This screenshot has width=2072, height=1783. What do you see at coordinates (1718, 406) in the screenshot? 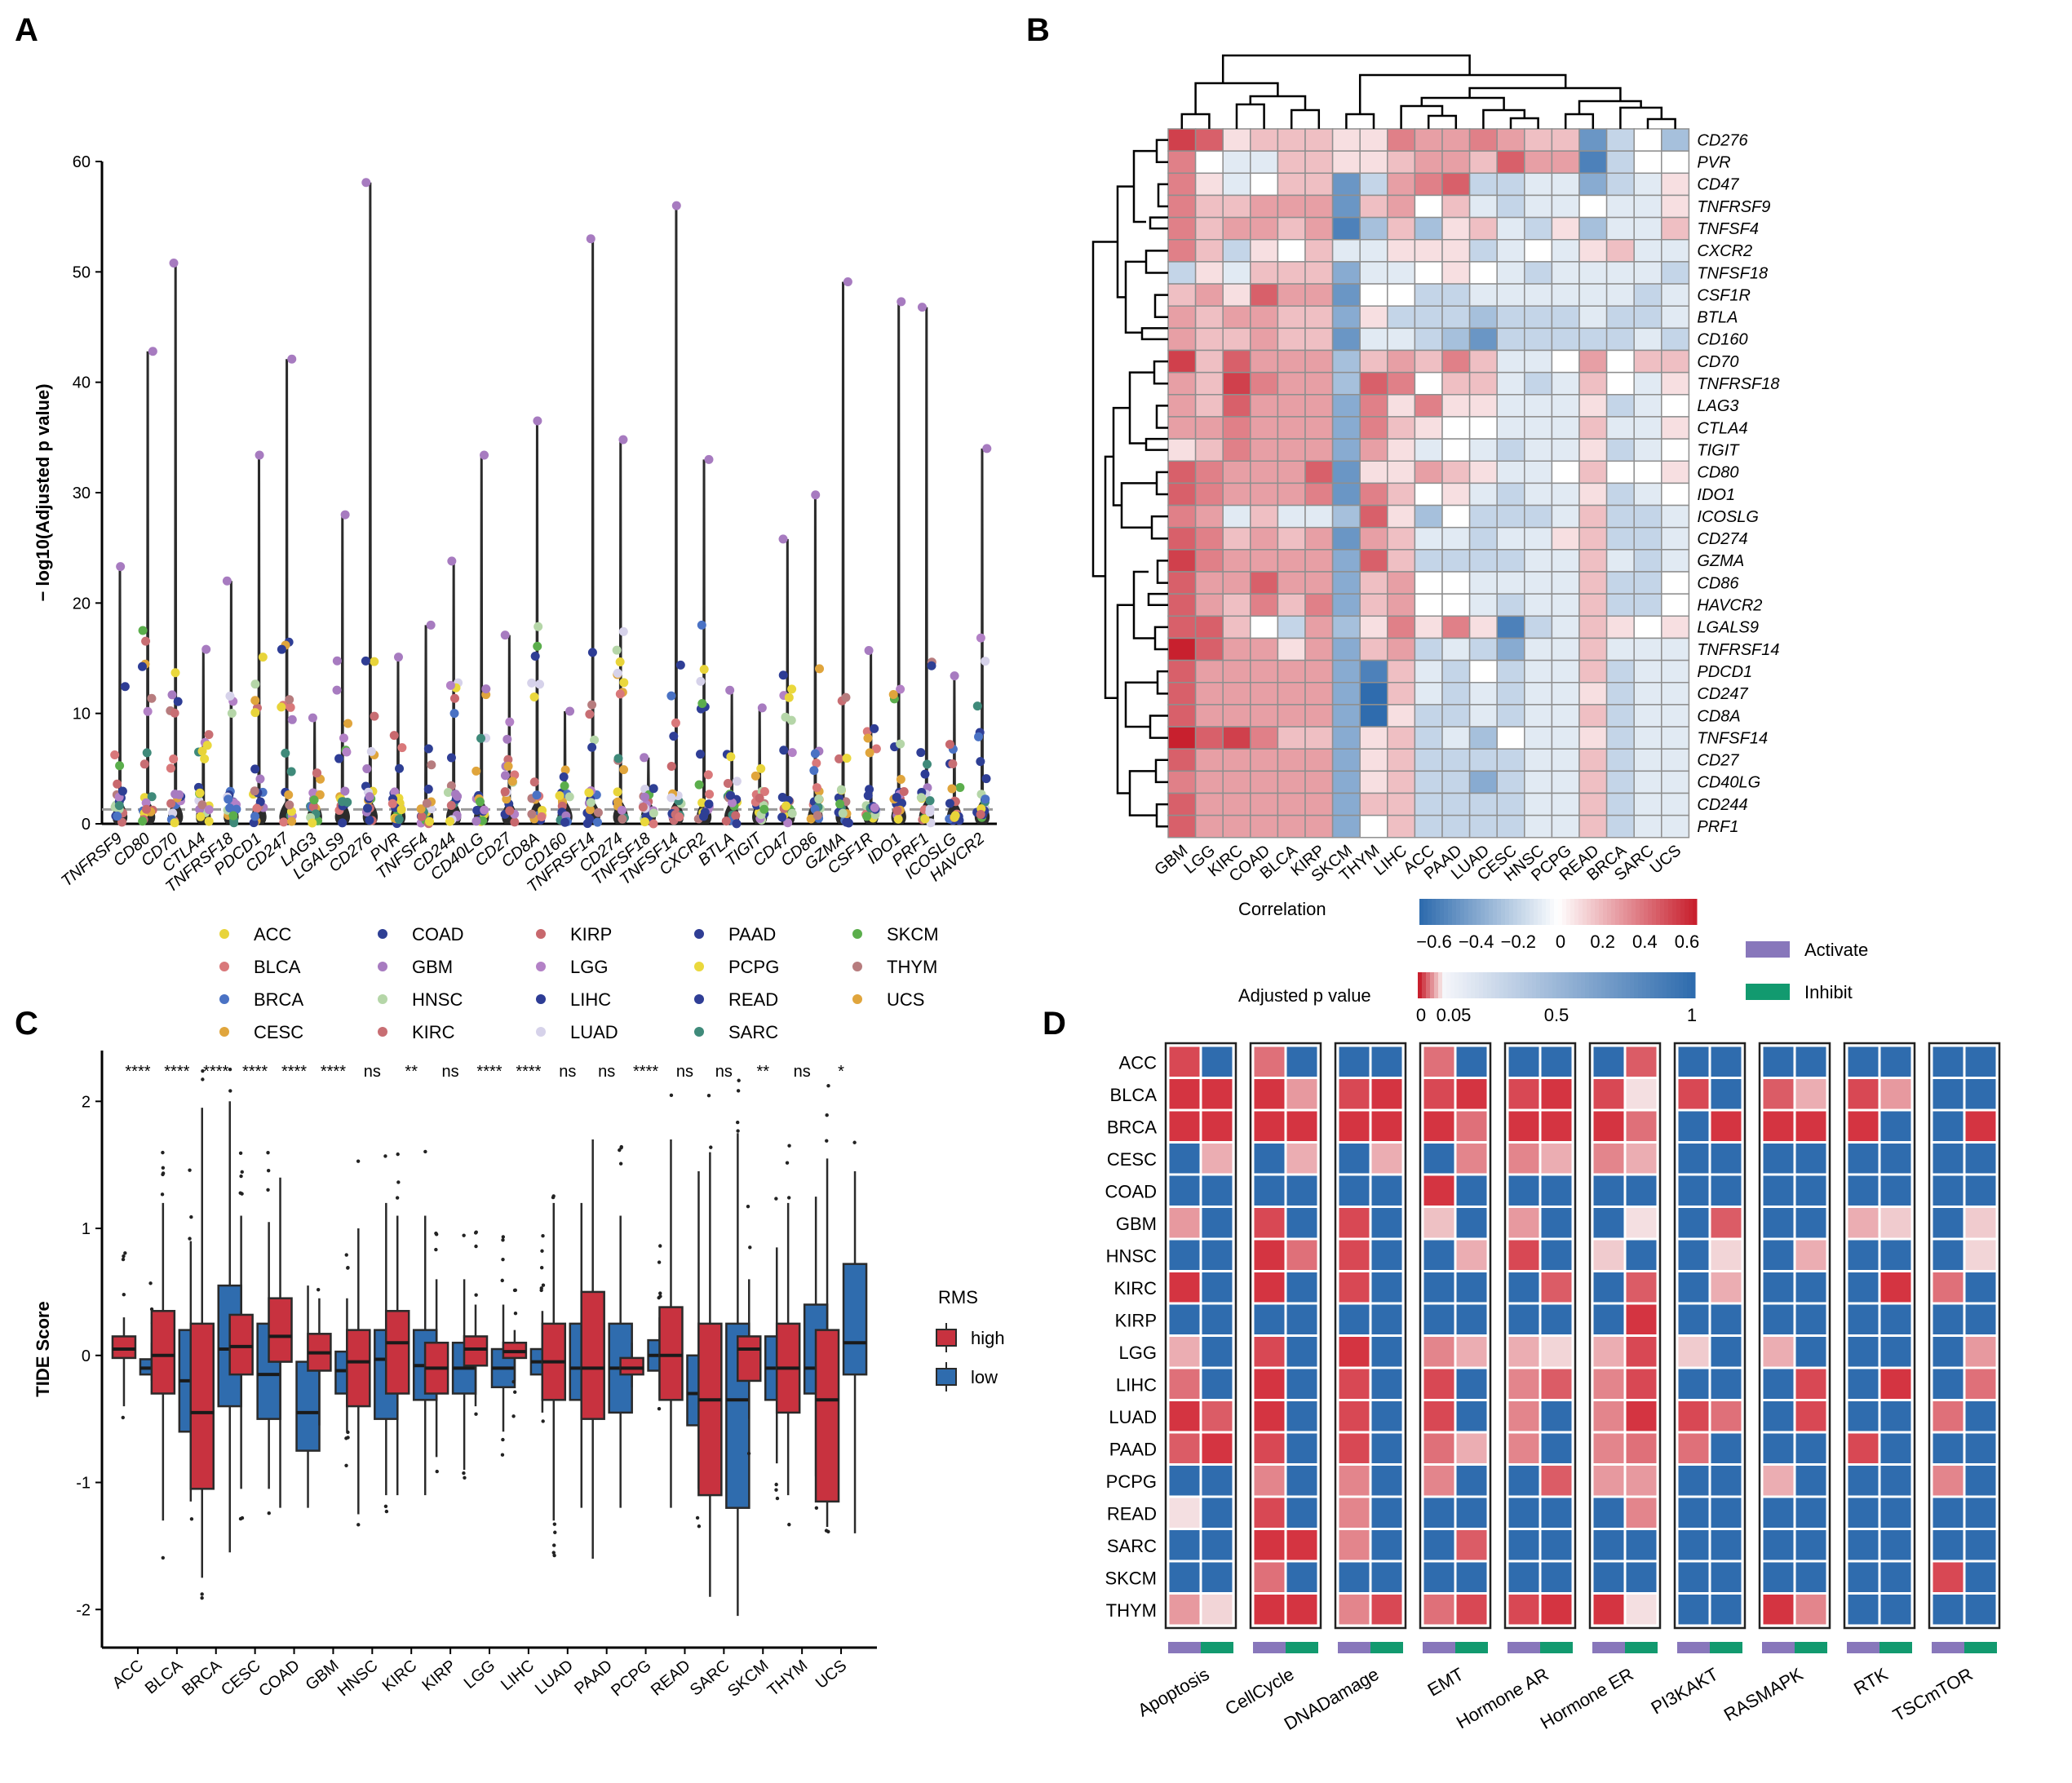
I see `row-label: LAG3` at bounding box center [1718, 406].